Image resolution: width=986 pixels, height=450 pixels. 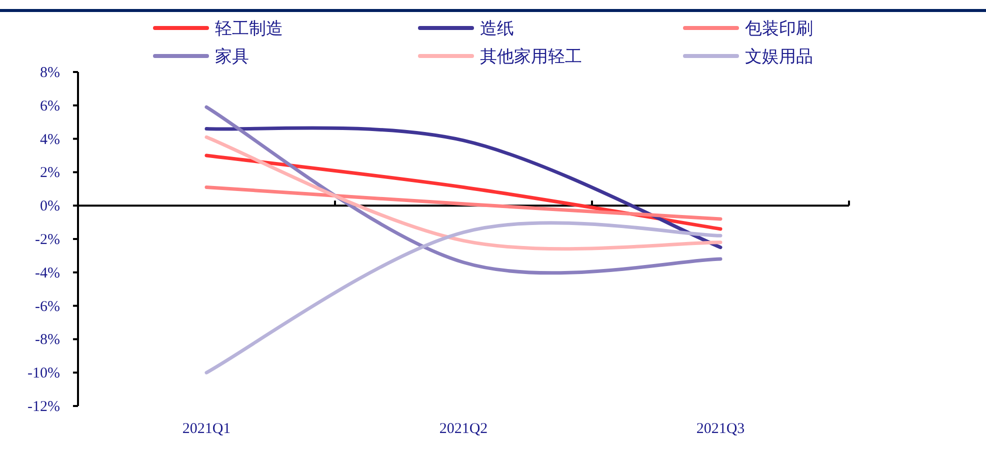 I want to click on x-tick-label: 2021Q3, so click(x=720, y=429).